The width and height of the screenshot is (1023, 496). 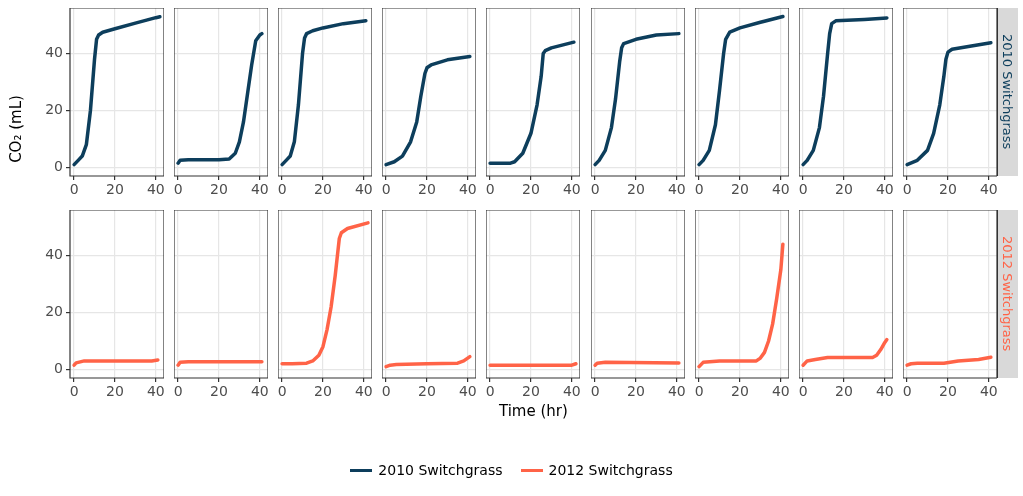 I want to click on x-axis-title: Time (hr), so click(x=533, y=411).